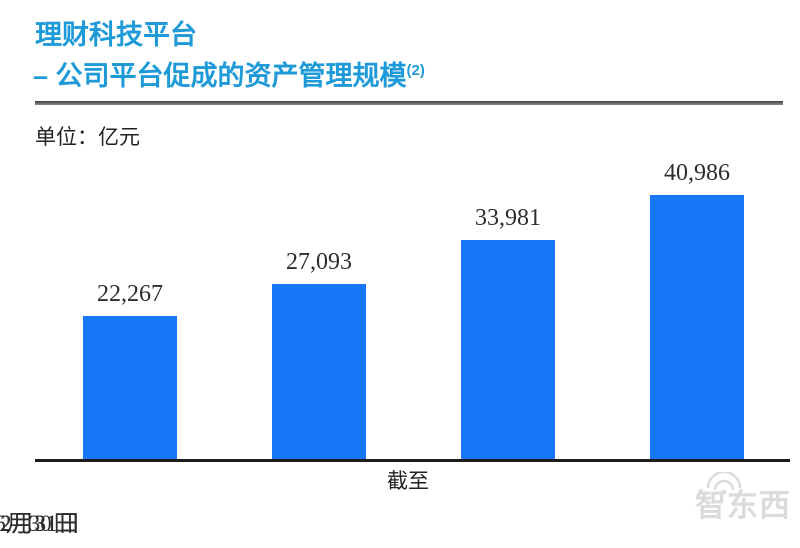 This screenshot has height=548, width=800. I want to click on unit-label: 单位：亿元, so click(87, 137).